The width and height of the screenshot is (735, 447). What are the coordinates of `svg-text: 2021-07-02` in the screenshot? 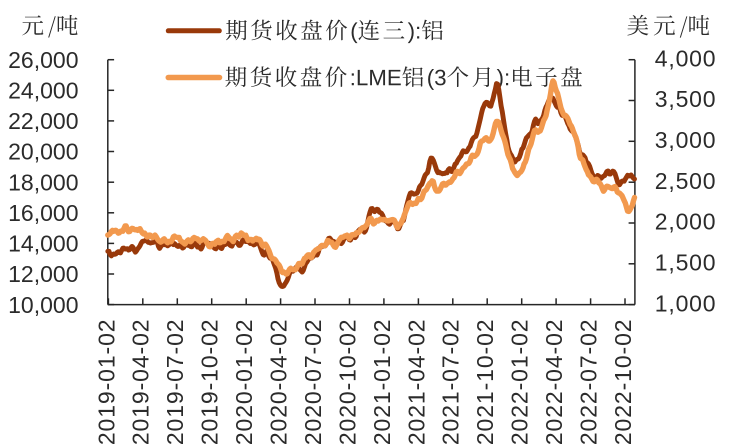 It's located at (451, 382).